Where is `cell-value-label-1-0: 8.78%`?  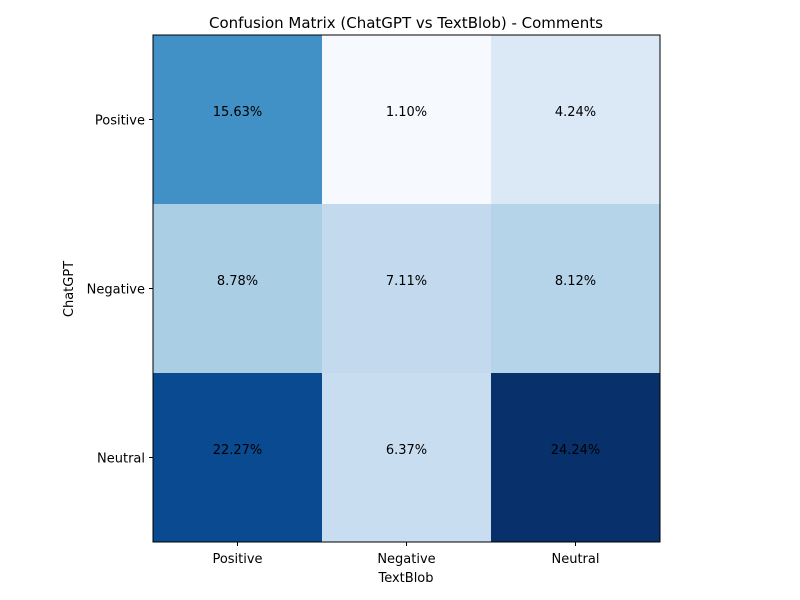 cell-value-label-1-0: 8.78% is located at coordinates (237, 281).